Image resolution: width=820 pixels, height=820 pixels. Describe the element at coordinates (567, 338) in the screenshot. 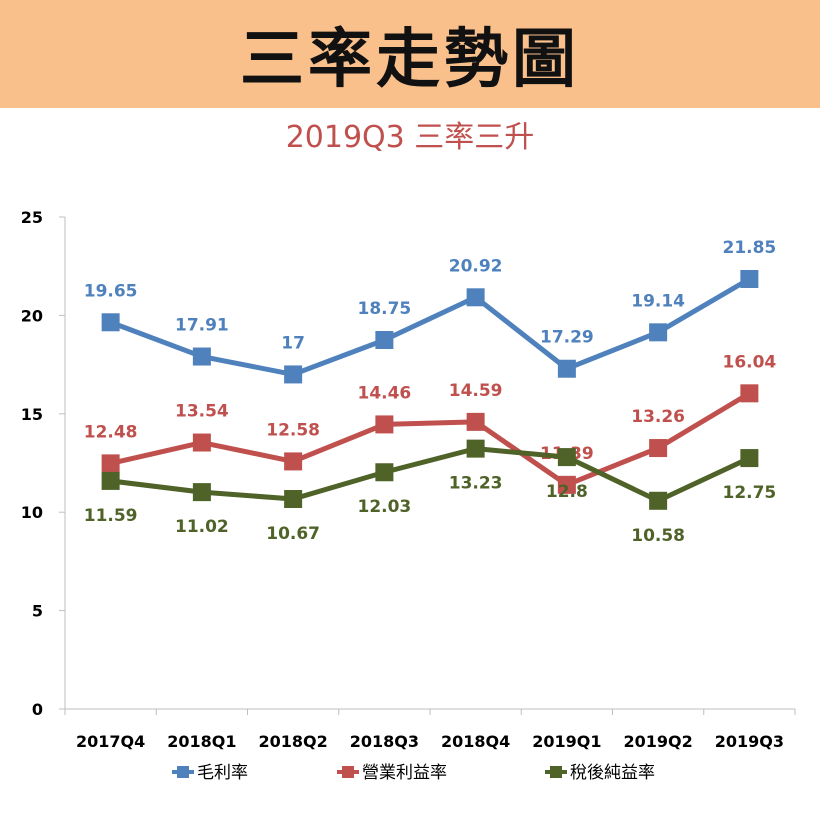

I see `data-label: 17.29` at that location.